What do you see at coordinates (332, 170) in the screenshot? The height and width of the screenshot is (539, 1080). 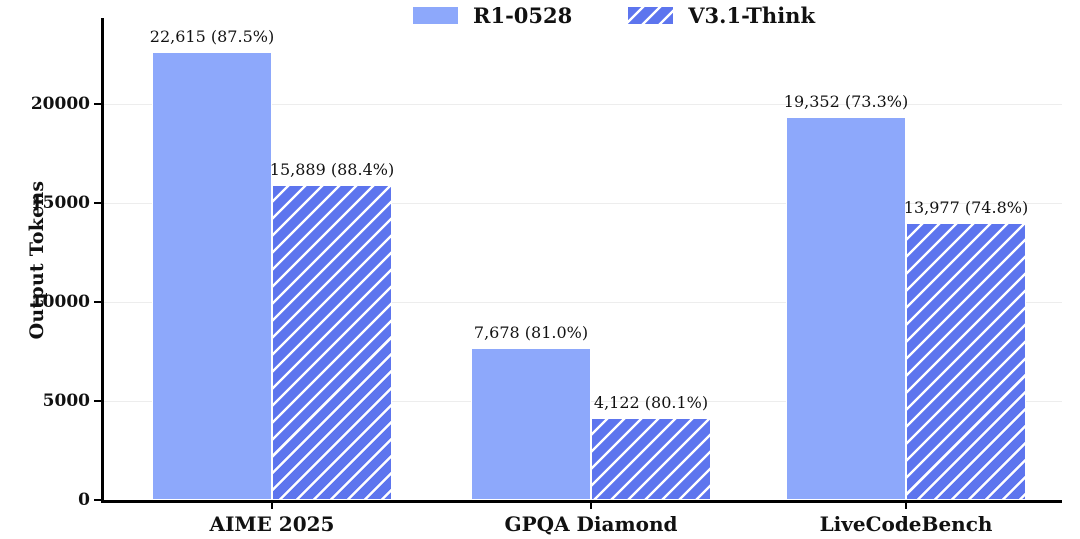 I see `bar-value-label-v3-1-think-aime-2025: 15,889 (88.4%)` at bounding box center [332, 170].